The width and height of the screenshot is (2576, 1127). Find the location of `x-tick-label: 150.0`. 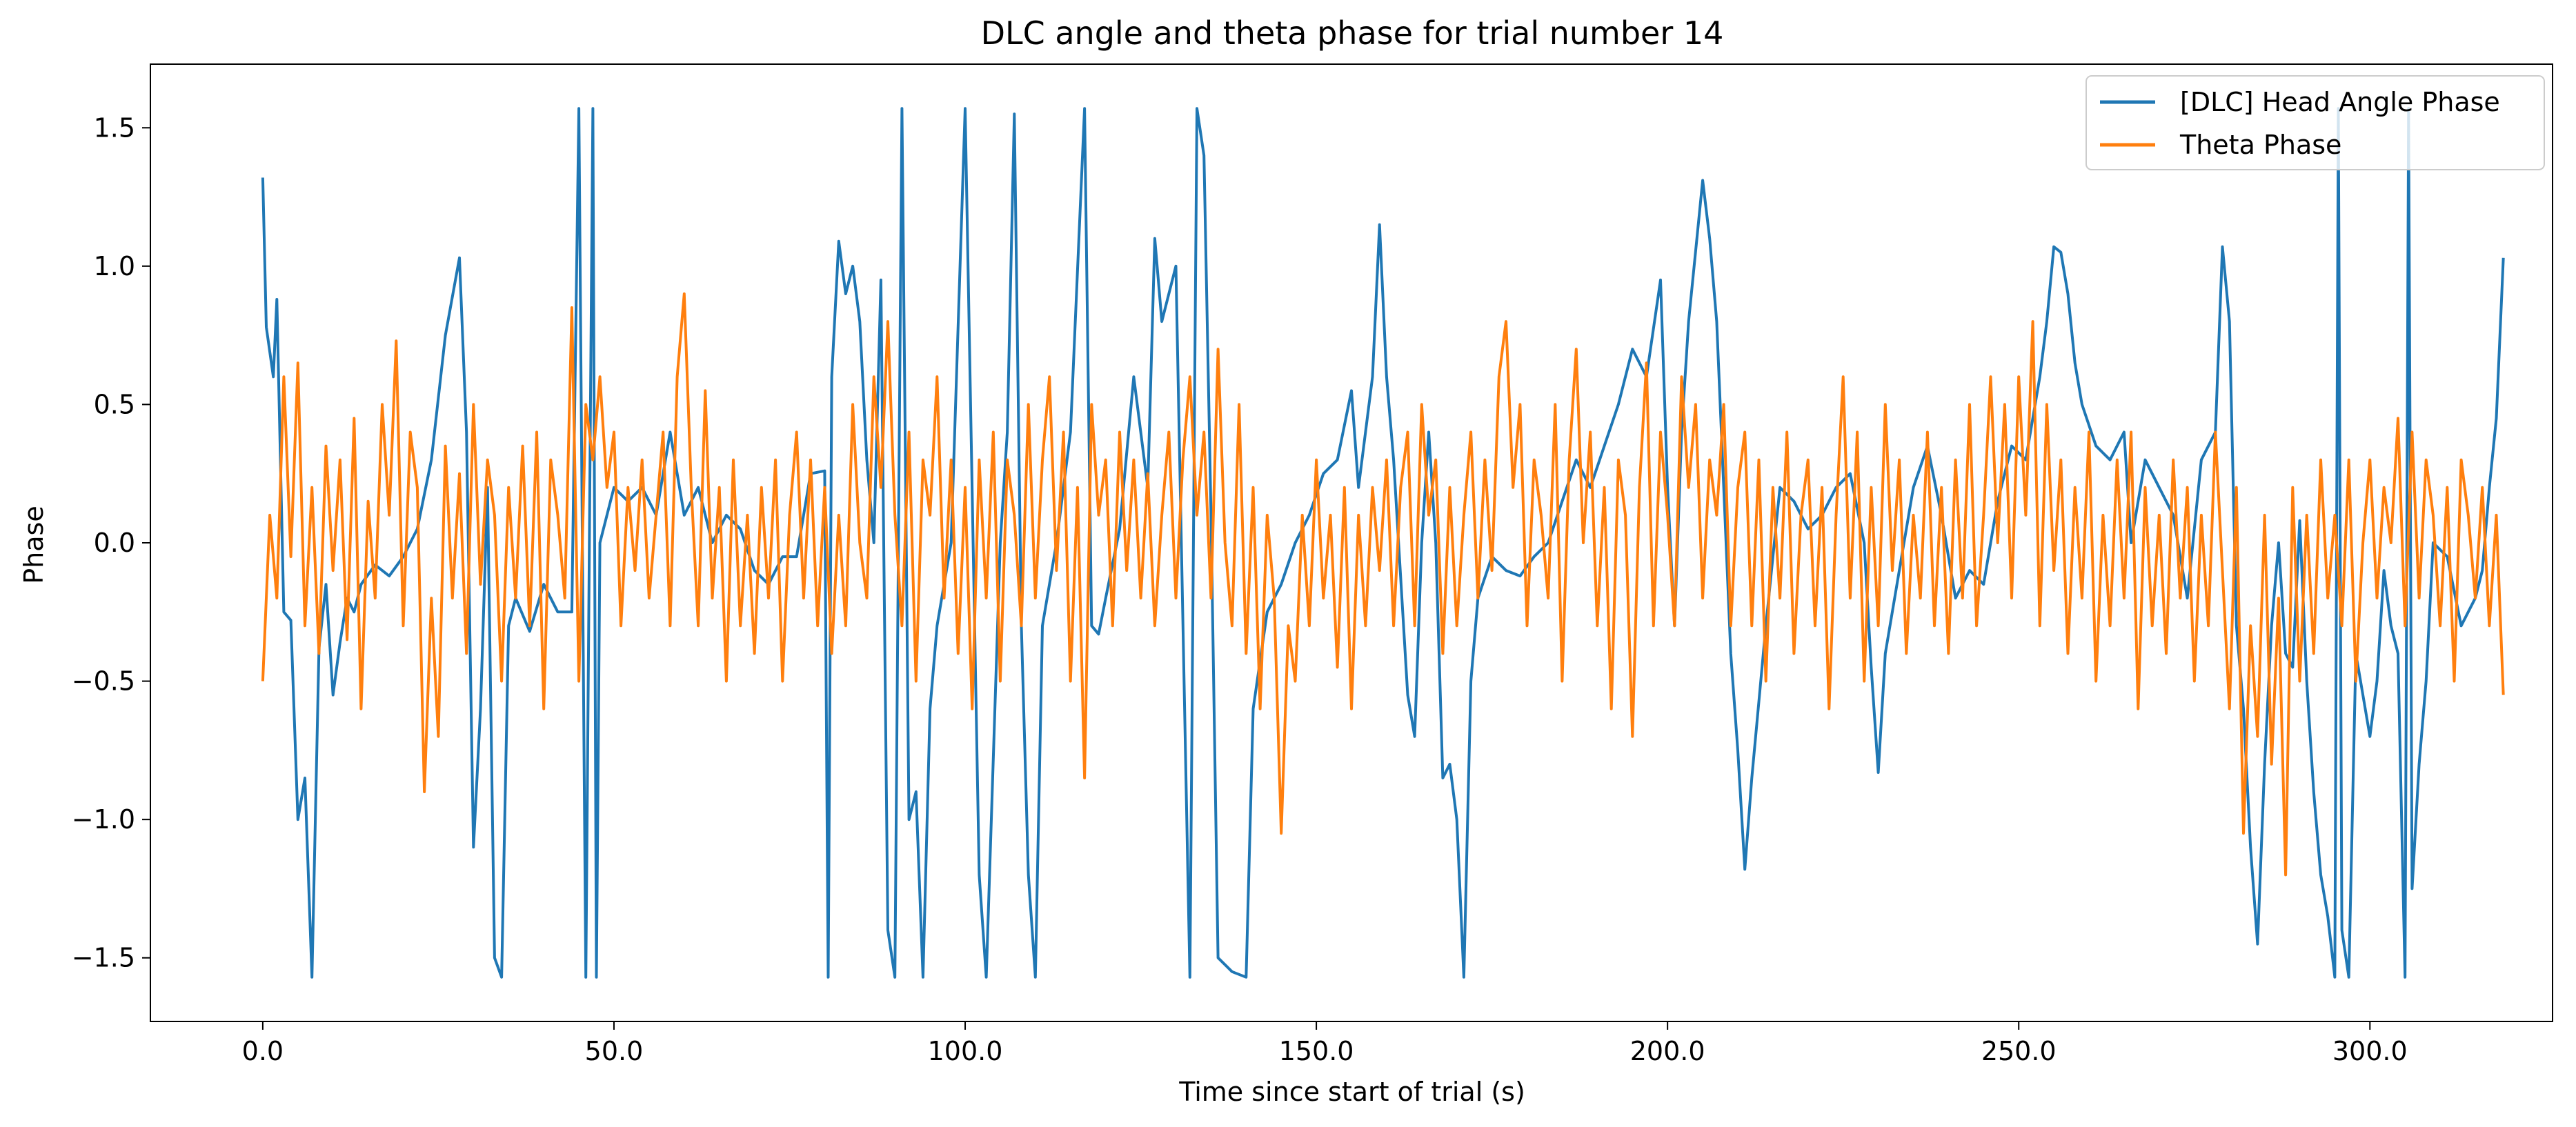

x-tick-label: 150.0 is located at coordinates (1316, 1051).